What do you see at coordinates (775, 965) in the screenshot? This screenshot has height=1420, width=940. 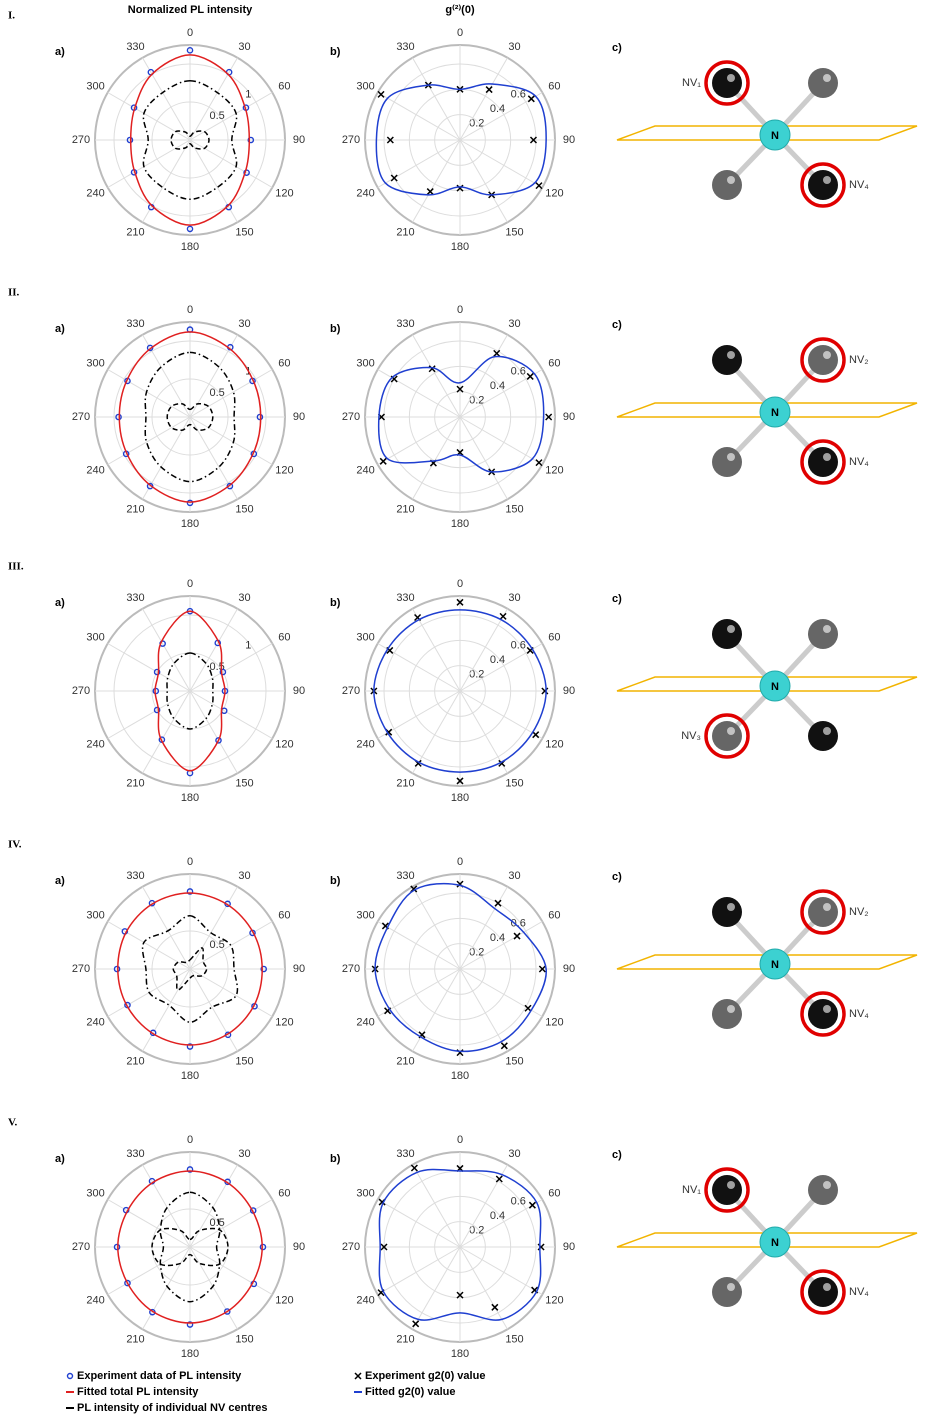 I see `atom-label: N` at bounding box center [775, 965].